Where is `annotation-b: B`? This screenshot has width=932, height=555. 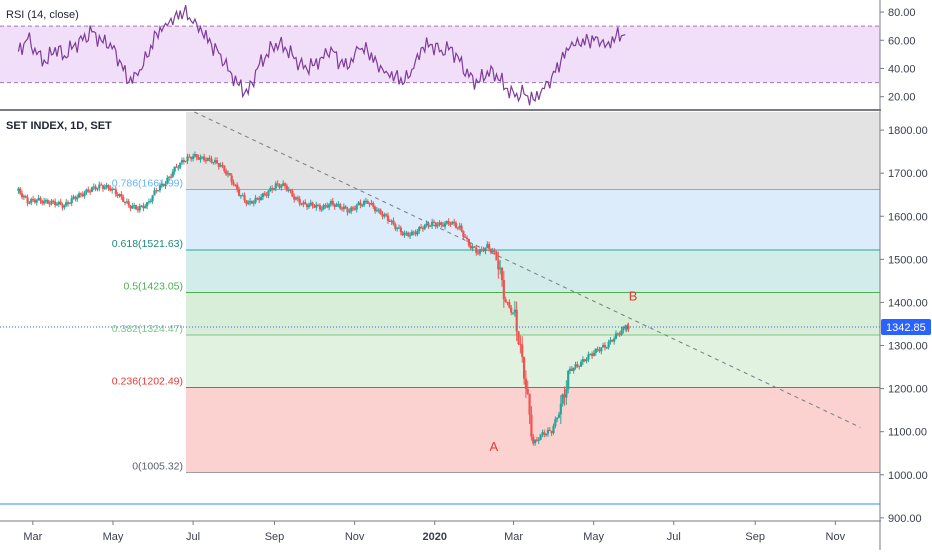
annotation-b: B is located at coordinates (633, 295).